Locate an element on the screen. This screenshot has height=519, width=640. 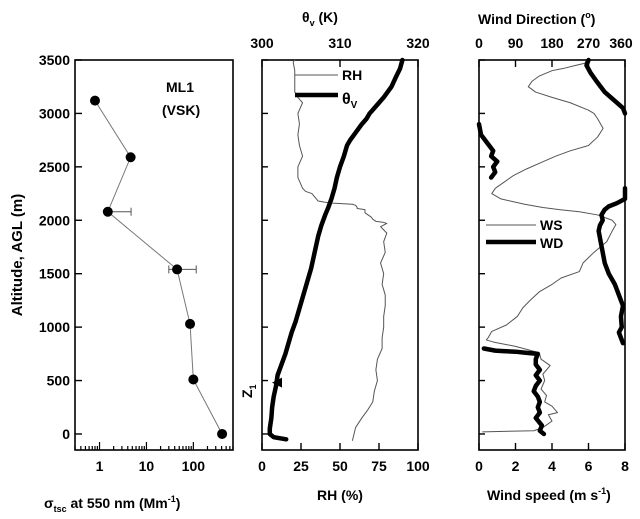
legend-thetav-label: θV is located at coordinates (350, 101).